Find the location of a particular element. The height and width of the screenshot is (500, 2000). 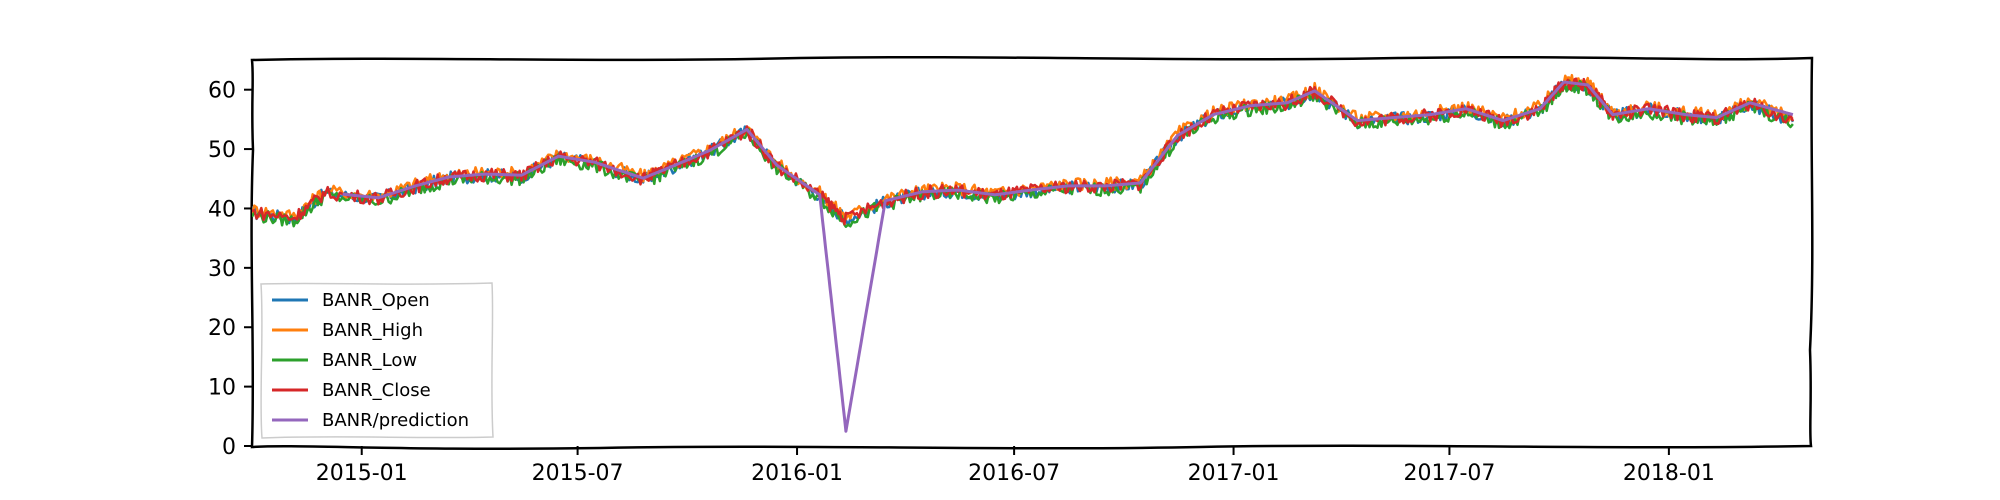

x-tick-label: 2018-01 is located at coordinates (1669, 473).